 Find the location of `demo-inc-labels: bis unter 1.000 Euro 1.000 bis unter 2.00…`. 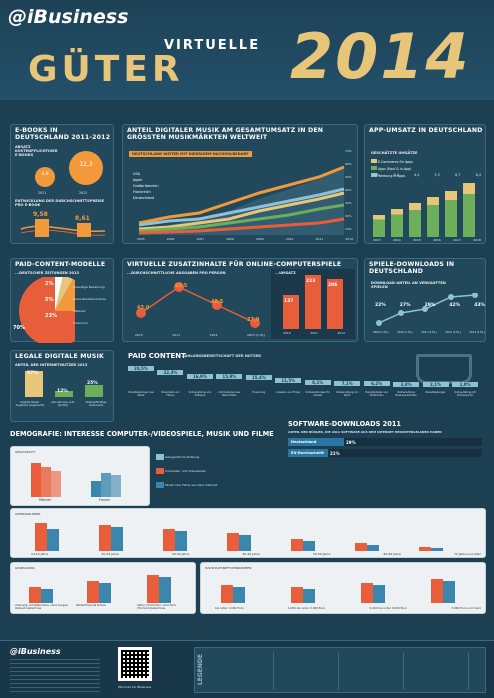

demo-inc-labels: bis unter 1.000 Euro 1.000 bis unter 2.00… is located at coordinates (348, 608).